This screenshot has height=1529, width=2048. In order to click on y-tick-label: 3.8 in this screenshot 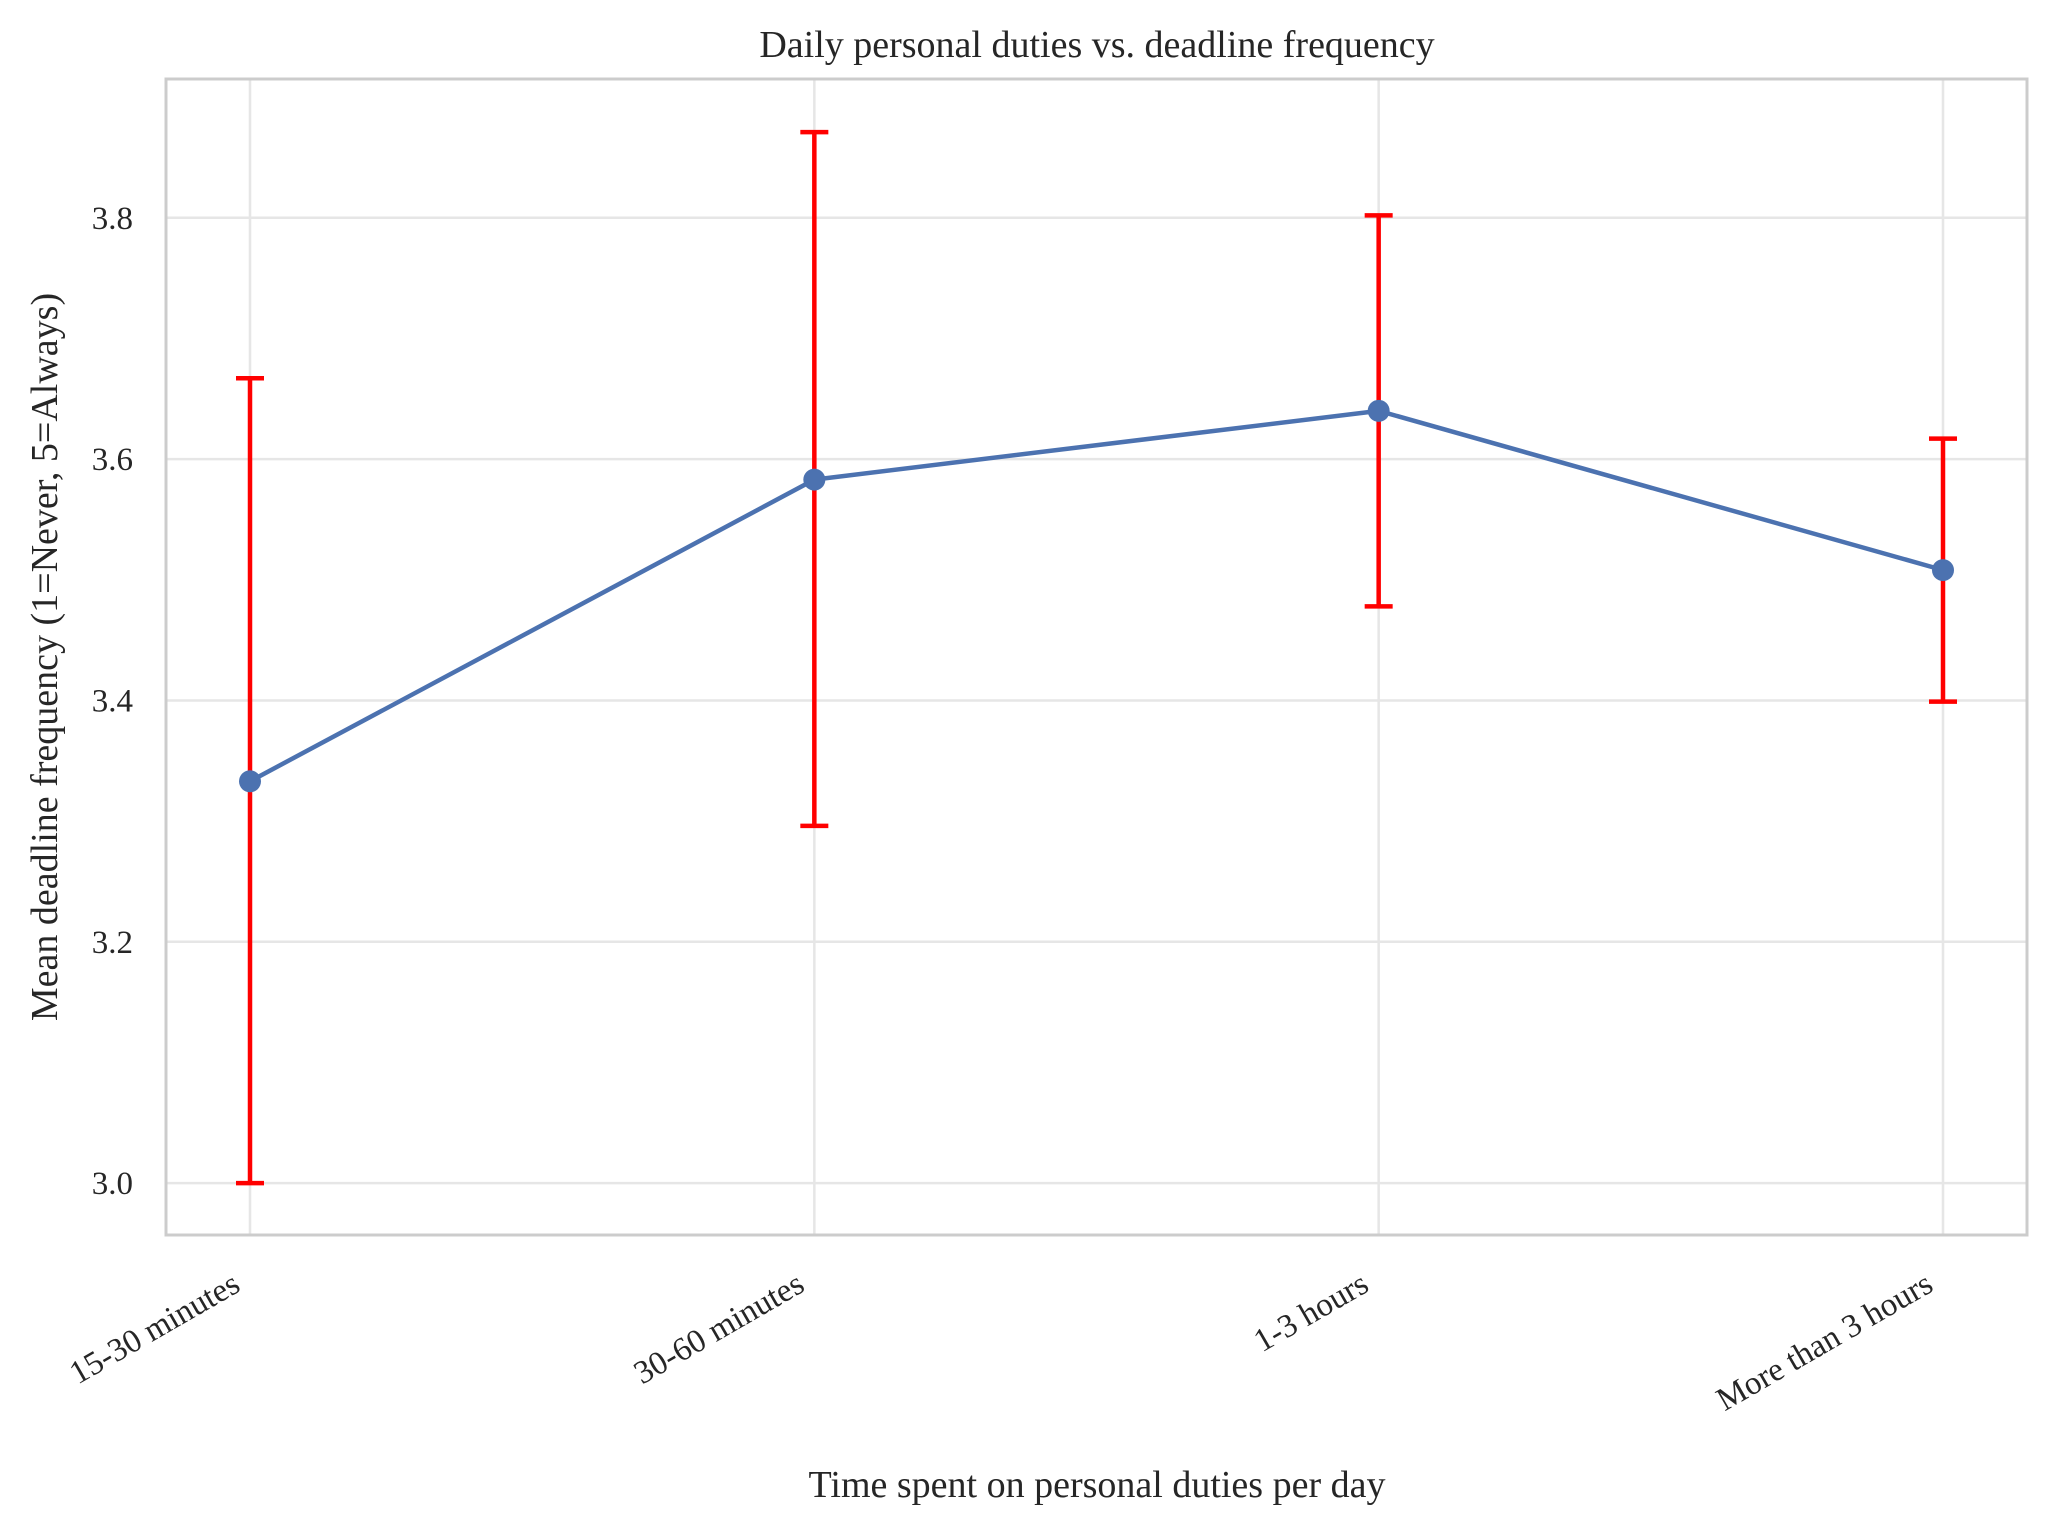, I will do `click(112, 219)`.